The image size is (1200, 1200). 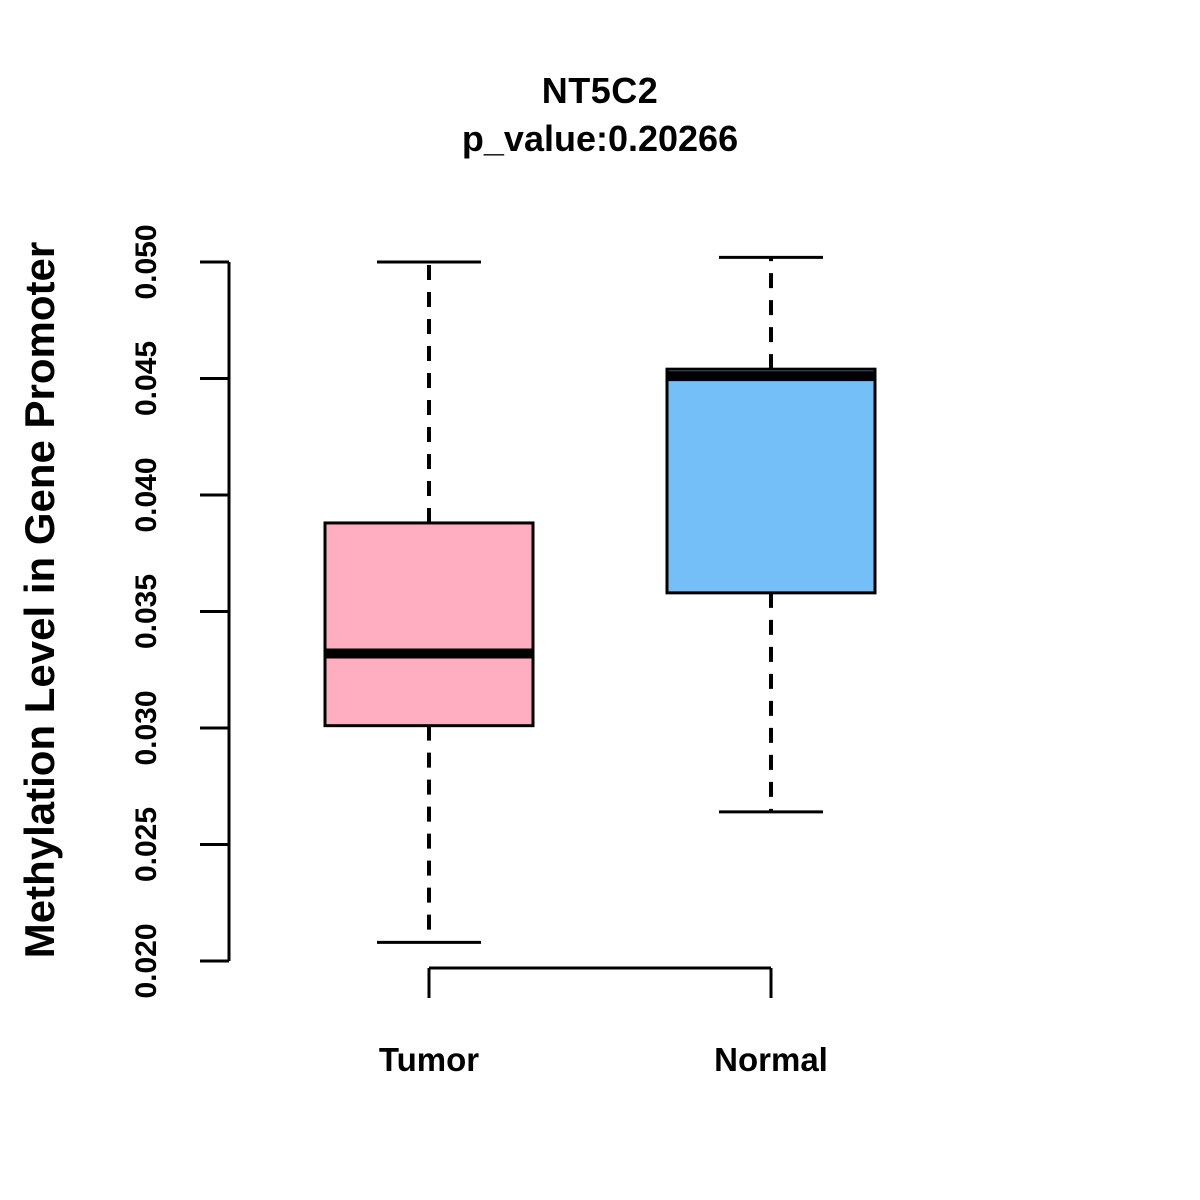 What do you see at coordinates (146, 261) in the screenshot?
I see `y-tick-label: 0.050` at bounding box center [146, 261].